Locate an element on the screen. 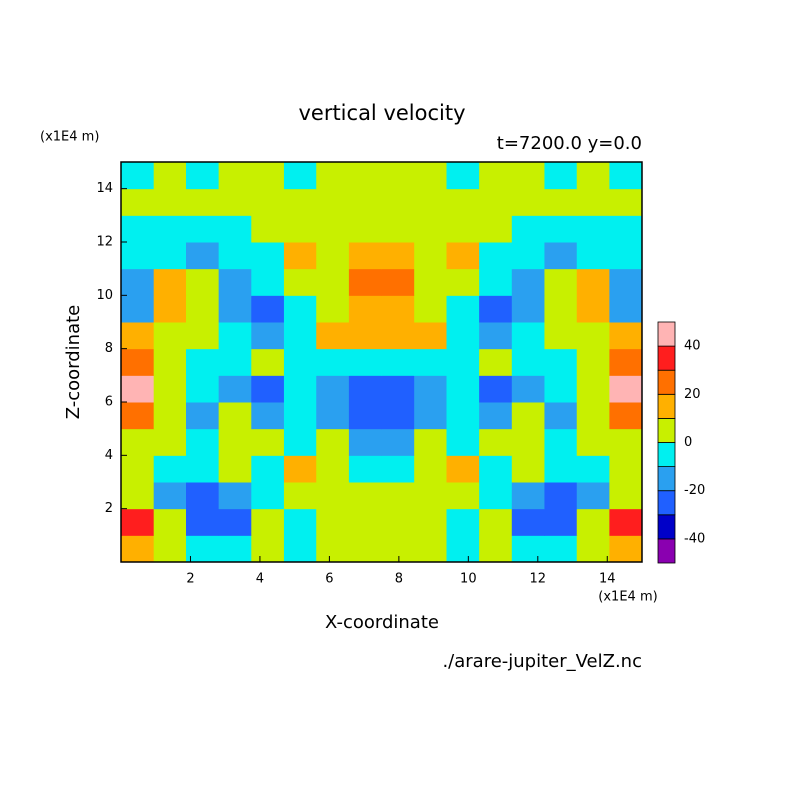 This screenshot has height=808, width=804. y-tick-label: 14 is located at coordinates (104, 188).